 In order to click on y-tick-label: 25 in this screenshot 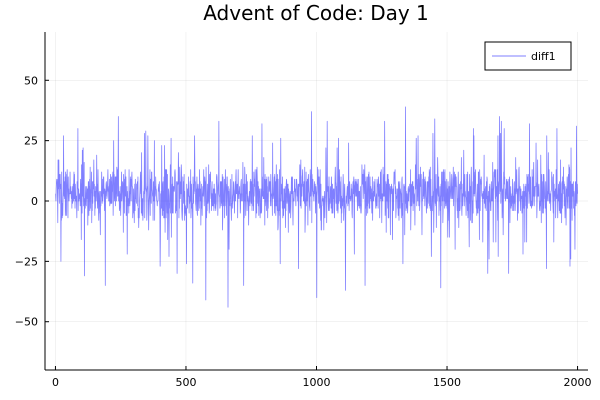, I will do `click(31, 141)`.